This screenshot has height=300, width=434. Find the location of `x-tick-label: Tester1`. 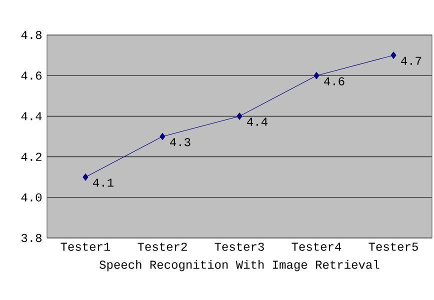

x-tick-label: Tester1 is located at coordinates (85, 246).